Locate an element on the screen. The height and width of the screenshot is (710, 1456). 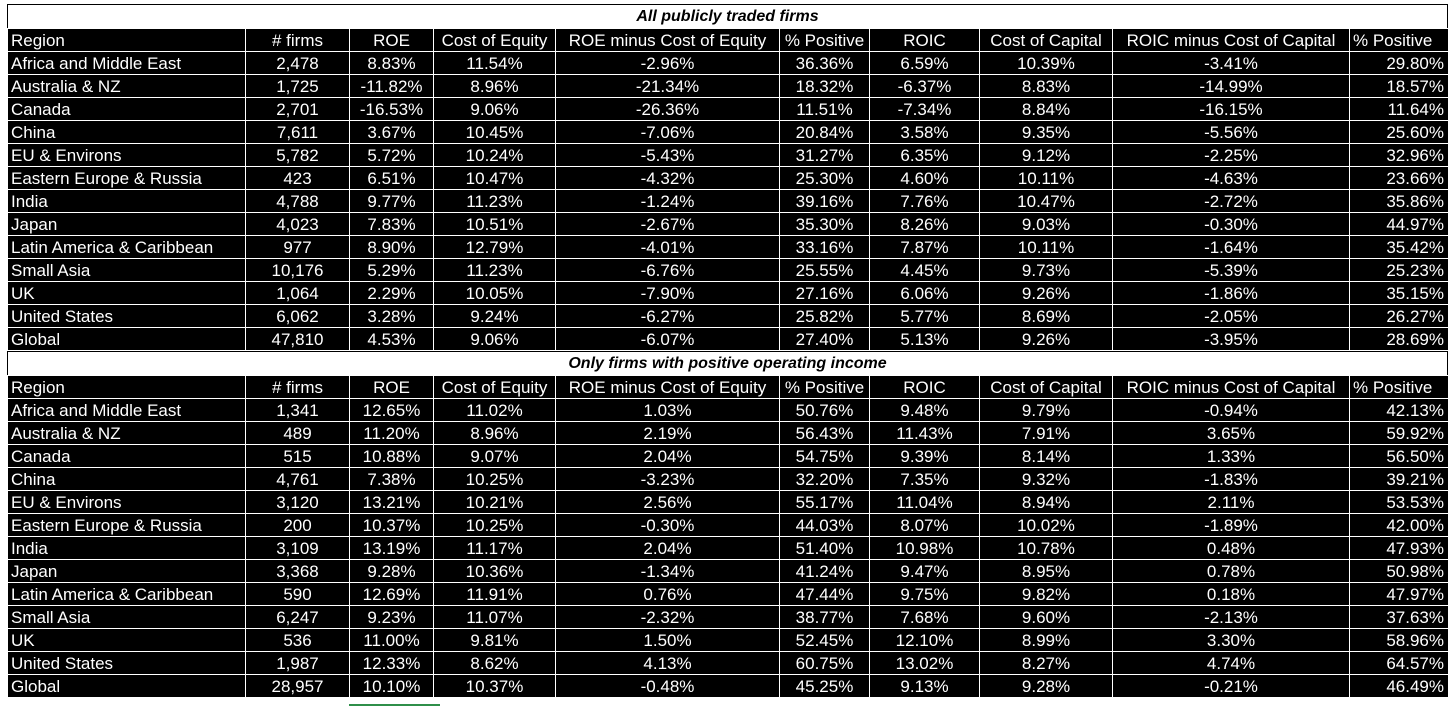
value-cell: 2,701 is located at coordinates (297, 109).